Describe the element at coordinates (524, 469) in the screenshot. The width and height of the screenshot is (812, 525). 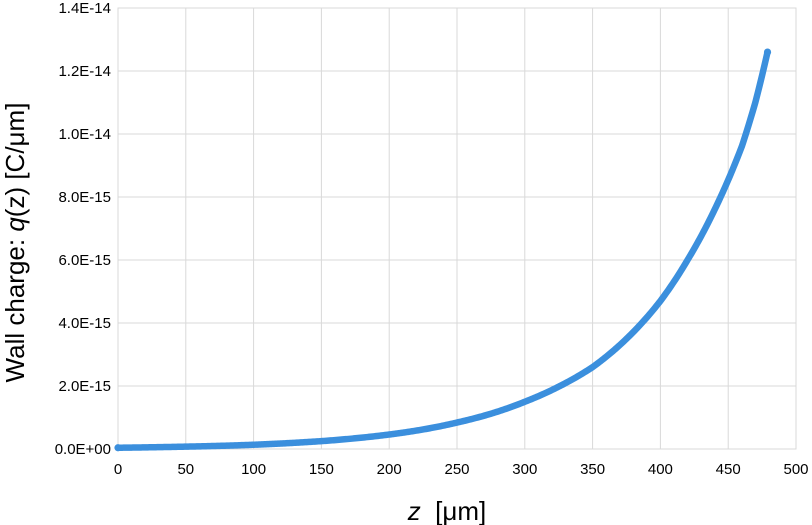
I see `x-tick-label: 300` at that location.